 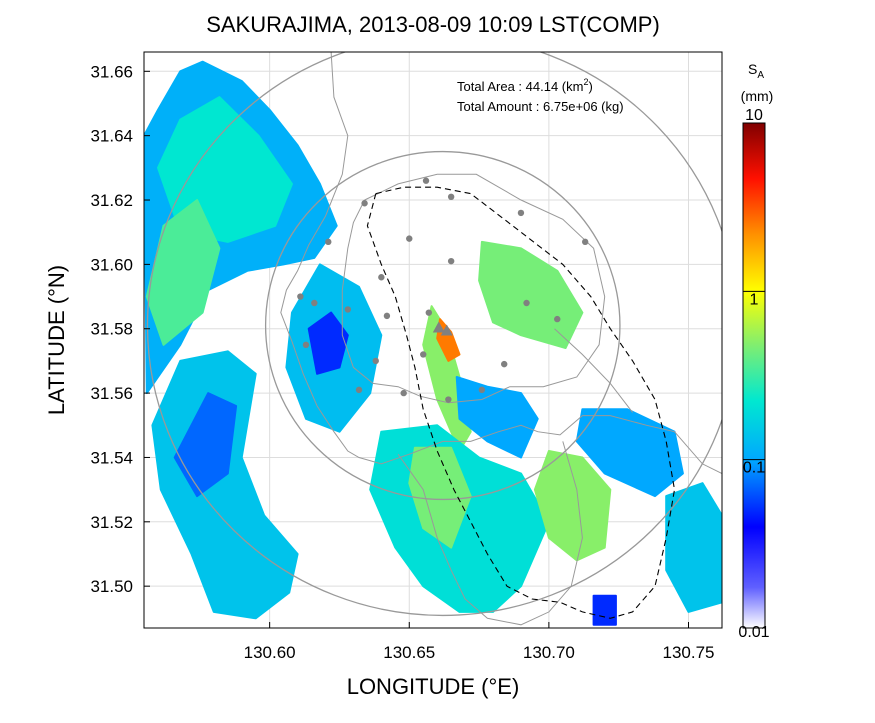 What do you see at coordinates (540, 106) in the screenshot?
I see `total-amount-annotation: Total Amount : 6.75e+06 (kg)` at bounding box center [540, 106].